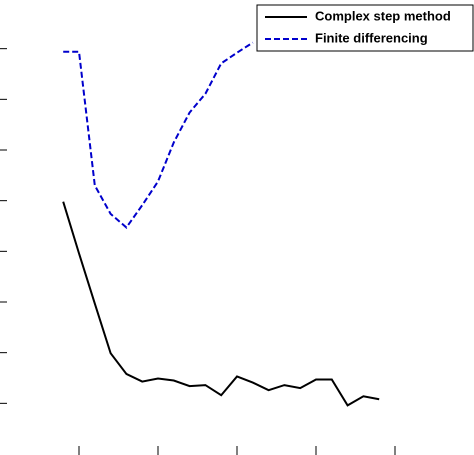 Image resolution: width=474 pixels, height=455 pixels. Describe the element at coordinates (365, 28) in the screenshot. I see `legend-box` at that location.